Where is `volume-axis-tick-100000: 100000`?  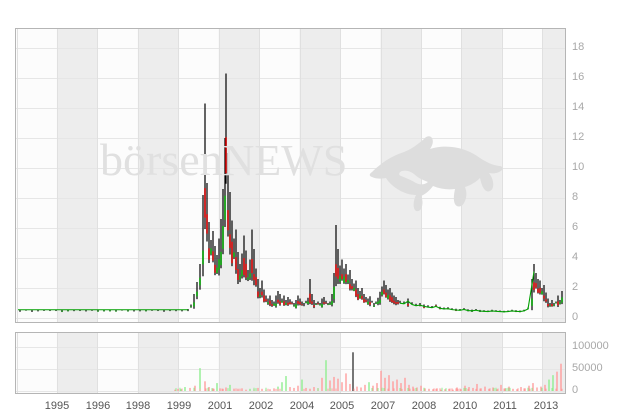 volume-axis-tick-100000: 100000 is located at coordinates (590, 346).